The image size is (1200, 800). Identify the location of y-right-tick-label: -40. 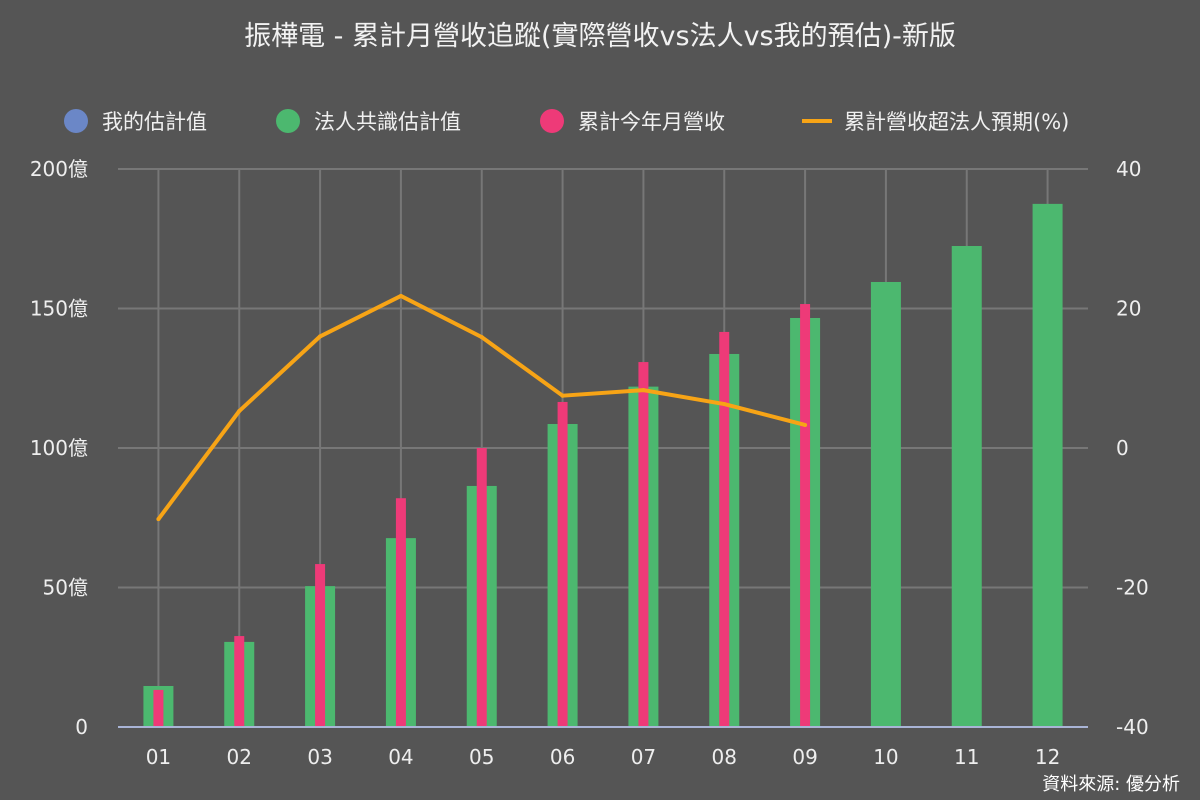
(1132, 727).